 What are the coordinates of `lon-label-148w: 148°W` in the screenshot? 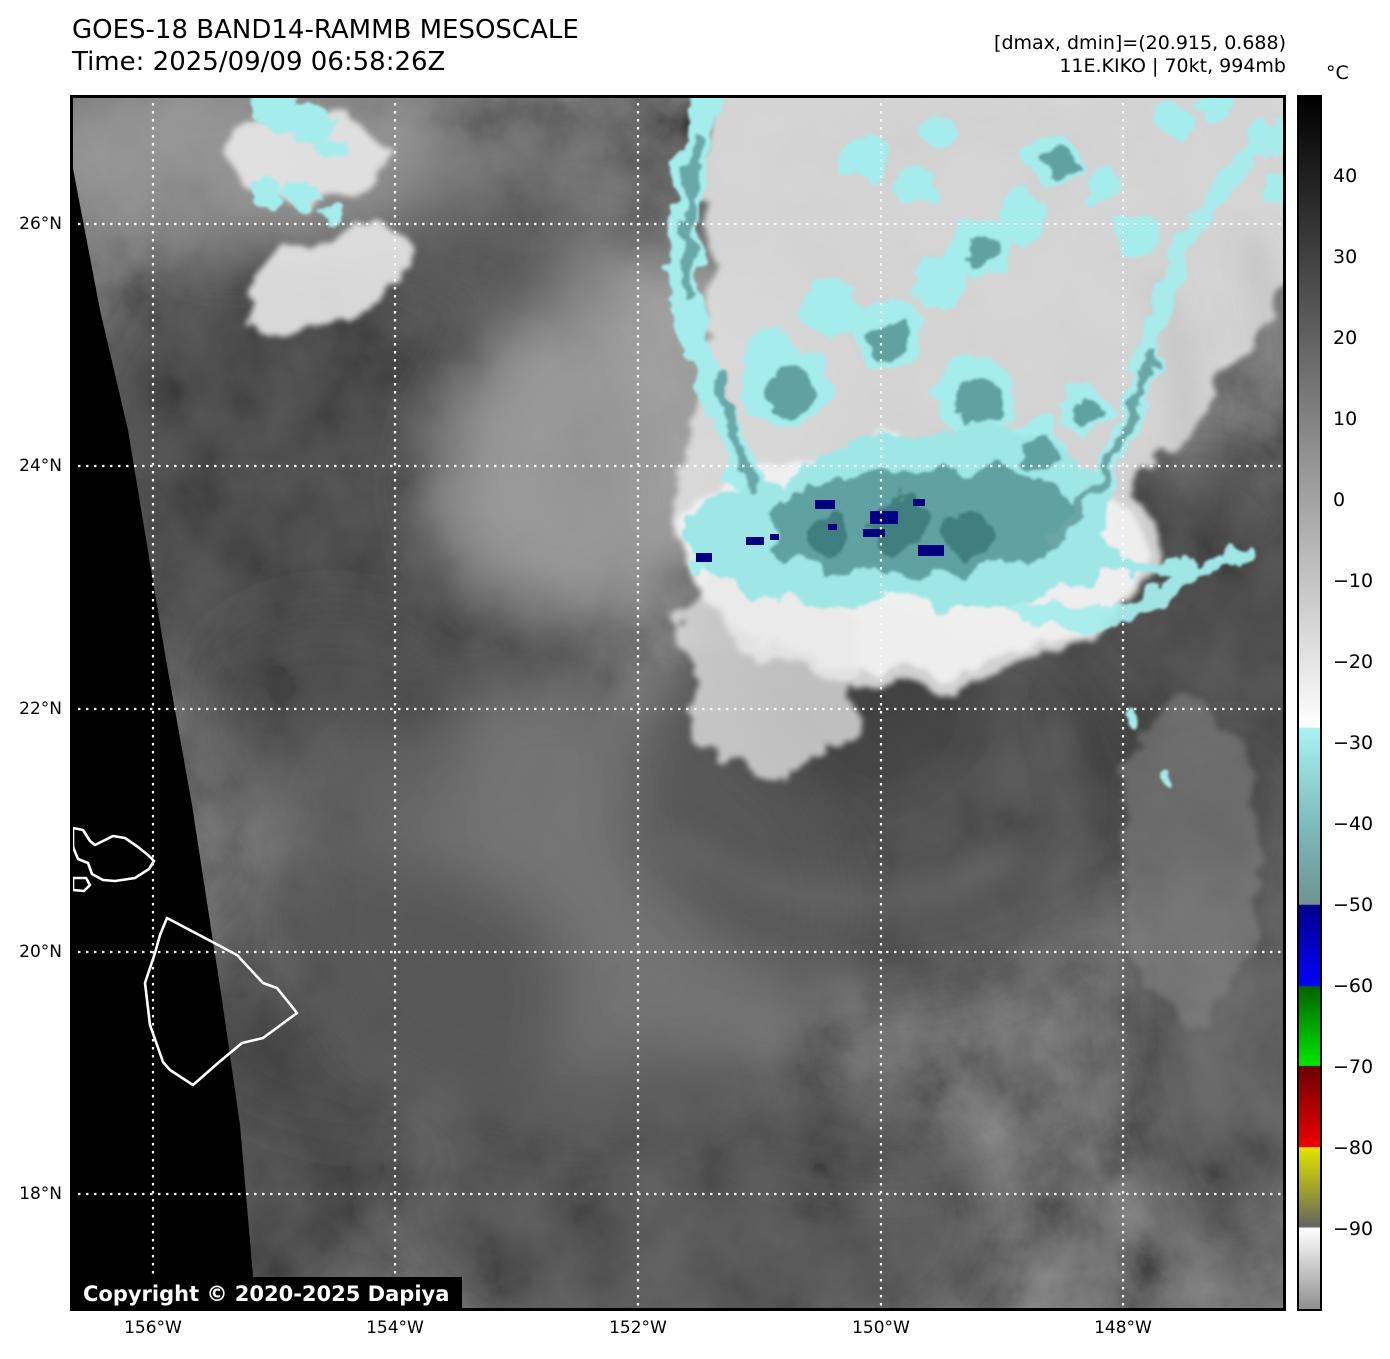 It's located at (1123, 1328).